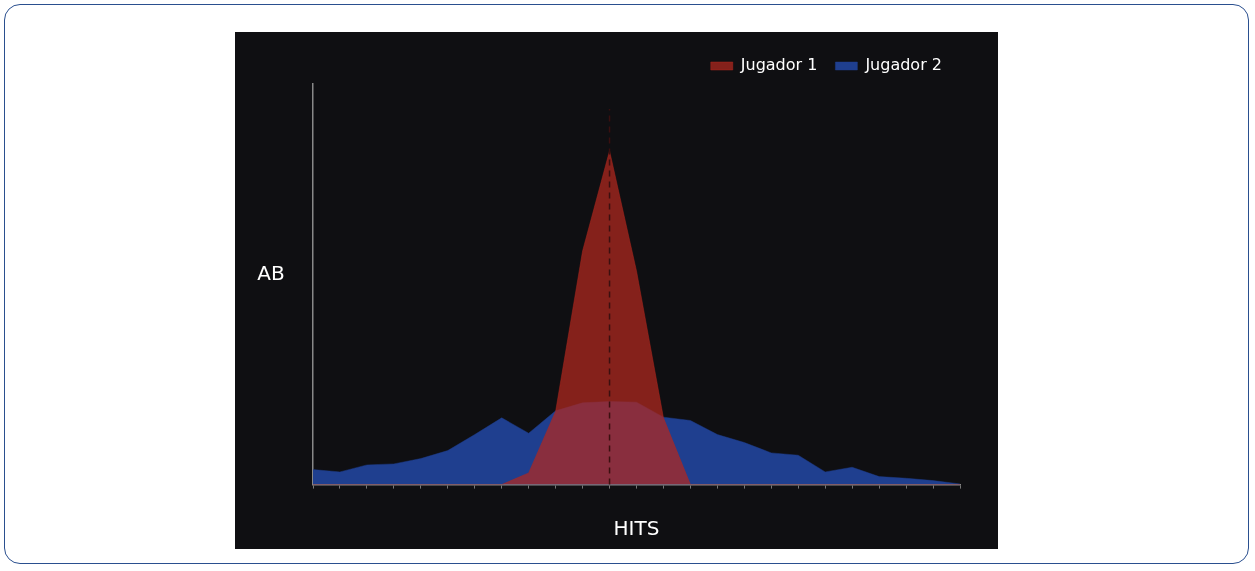 The width and height of the screenshot is (1255, 571). I want to click on legend-label: Jugador 1, so click(778, 65).